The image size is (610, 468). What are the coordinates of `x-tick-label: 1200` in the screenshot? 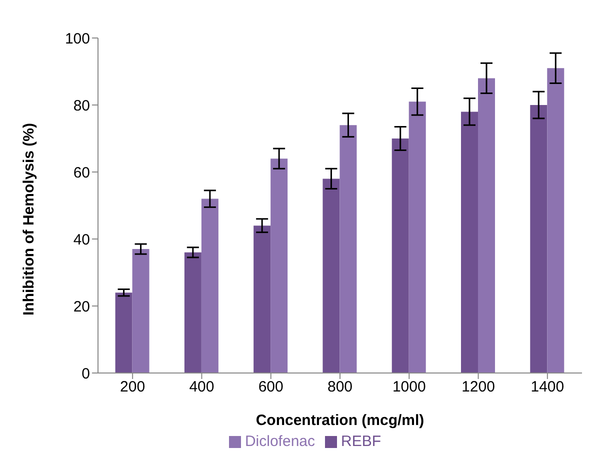 It's located at (478, 387).